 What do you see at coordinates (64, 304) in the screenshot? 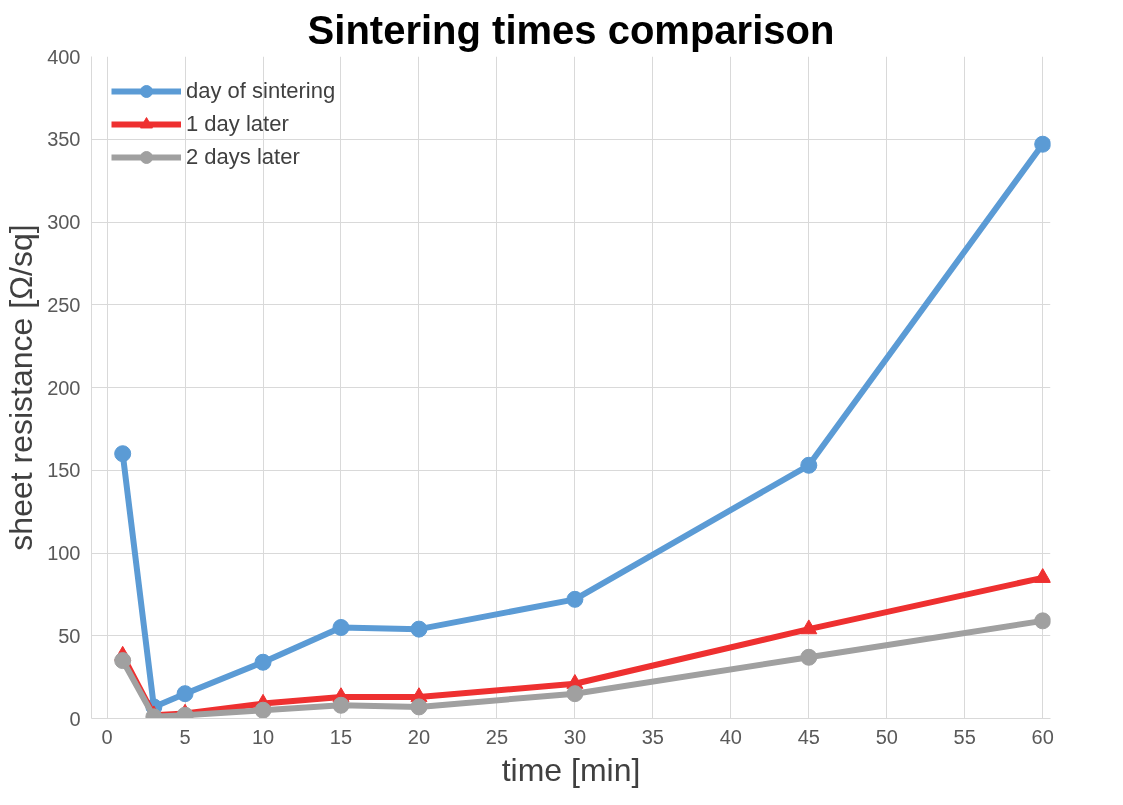
I see `y-tick-label: 250` at bounding box center [64, 304].